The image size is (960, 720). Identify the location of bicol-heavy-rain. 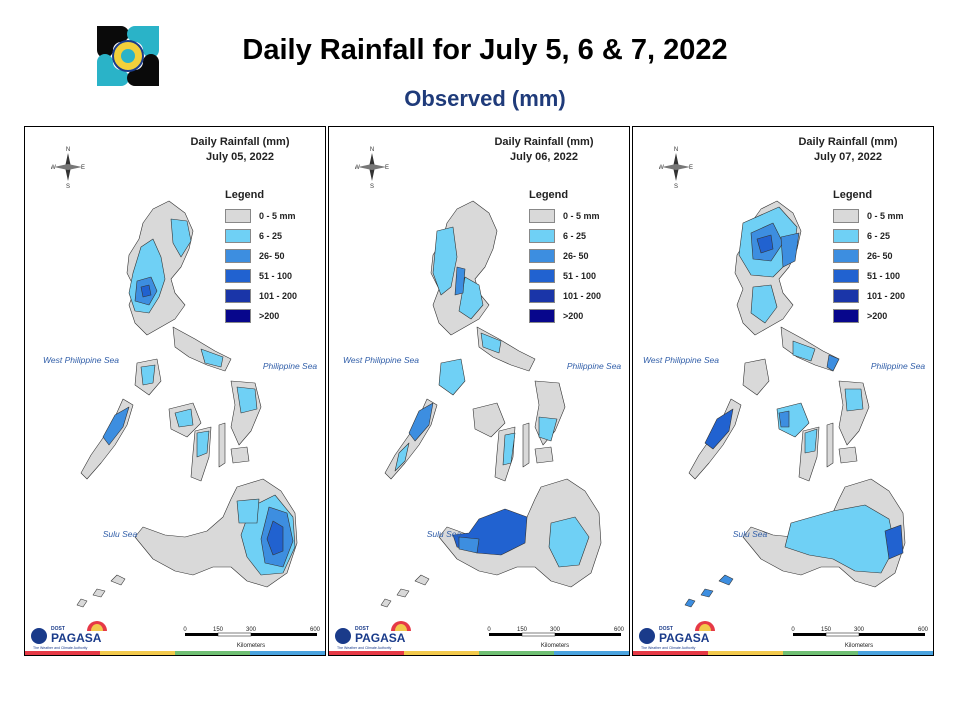
(833, 363).